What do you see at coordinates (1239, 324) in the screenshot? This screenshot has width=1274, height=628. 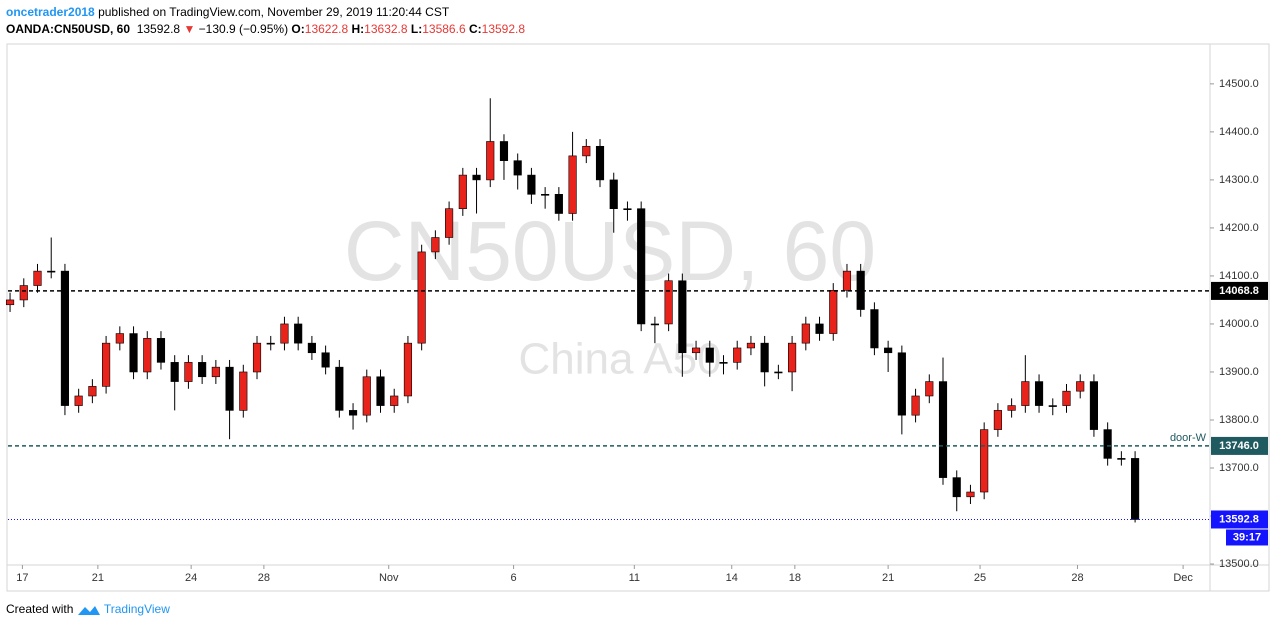 I see `y-tick-label: 14000.0` at bounding box center [1239, 324].